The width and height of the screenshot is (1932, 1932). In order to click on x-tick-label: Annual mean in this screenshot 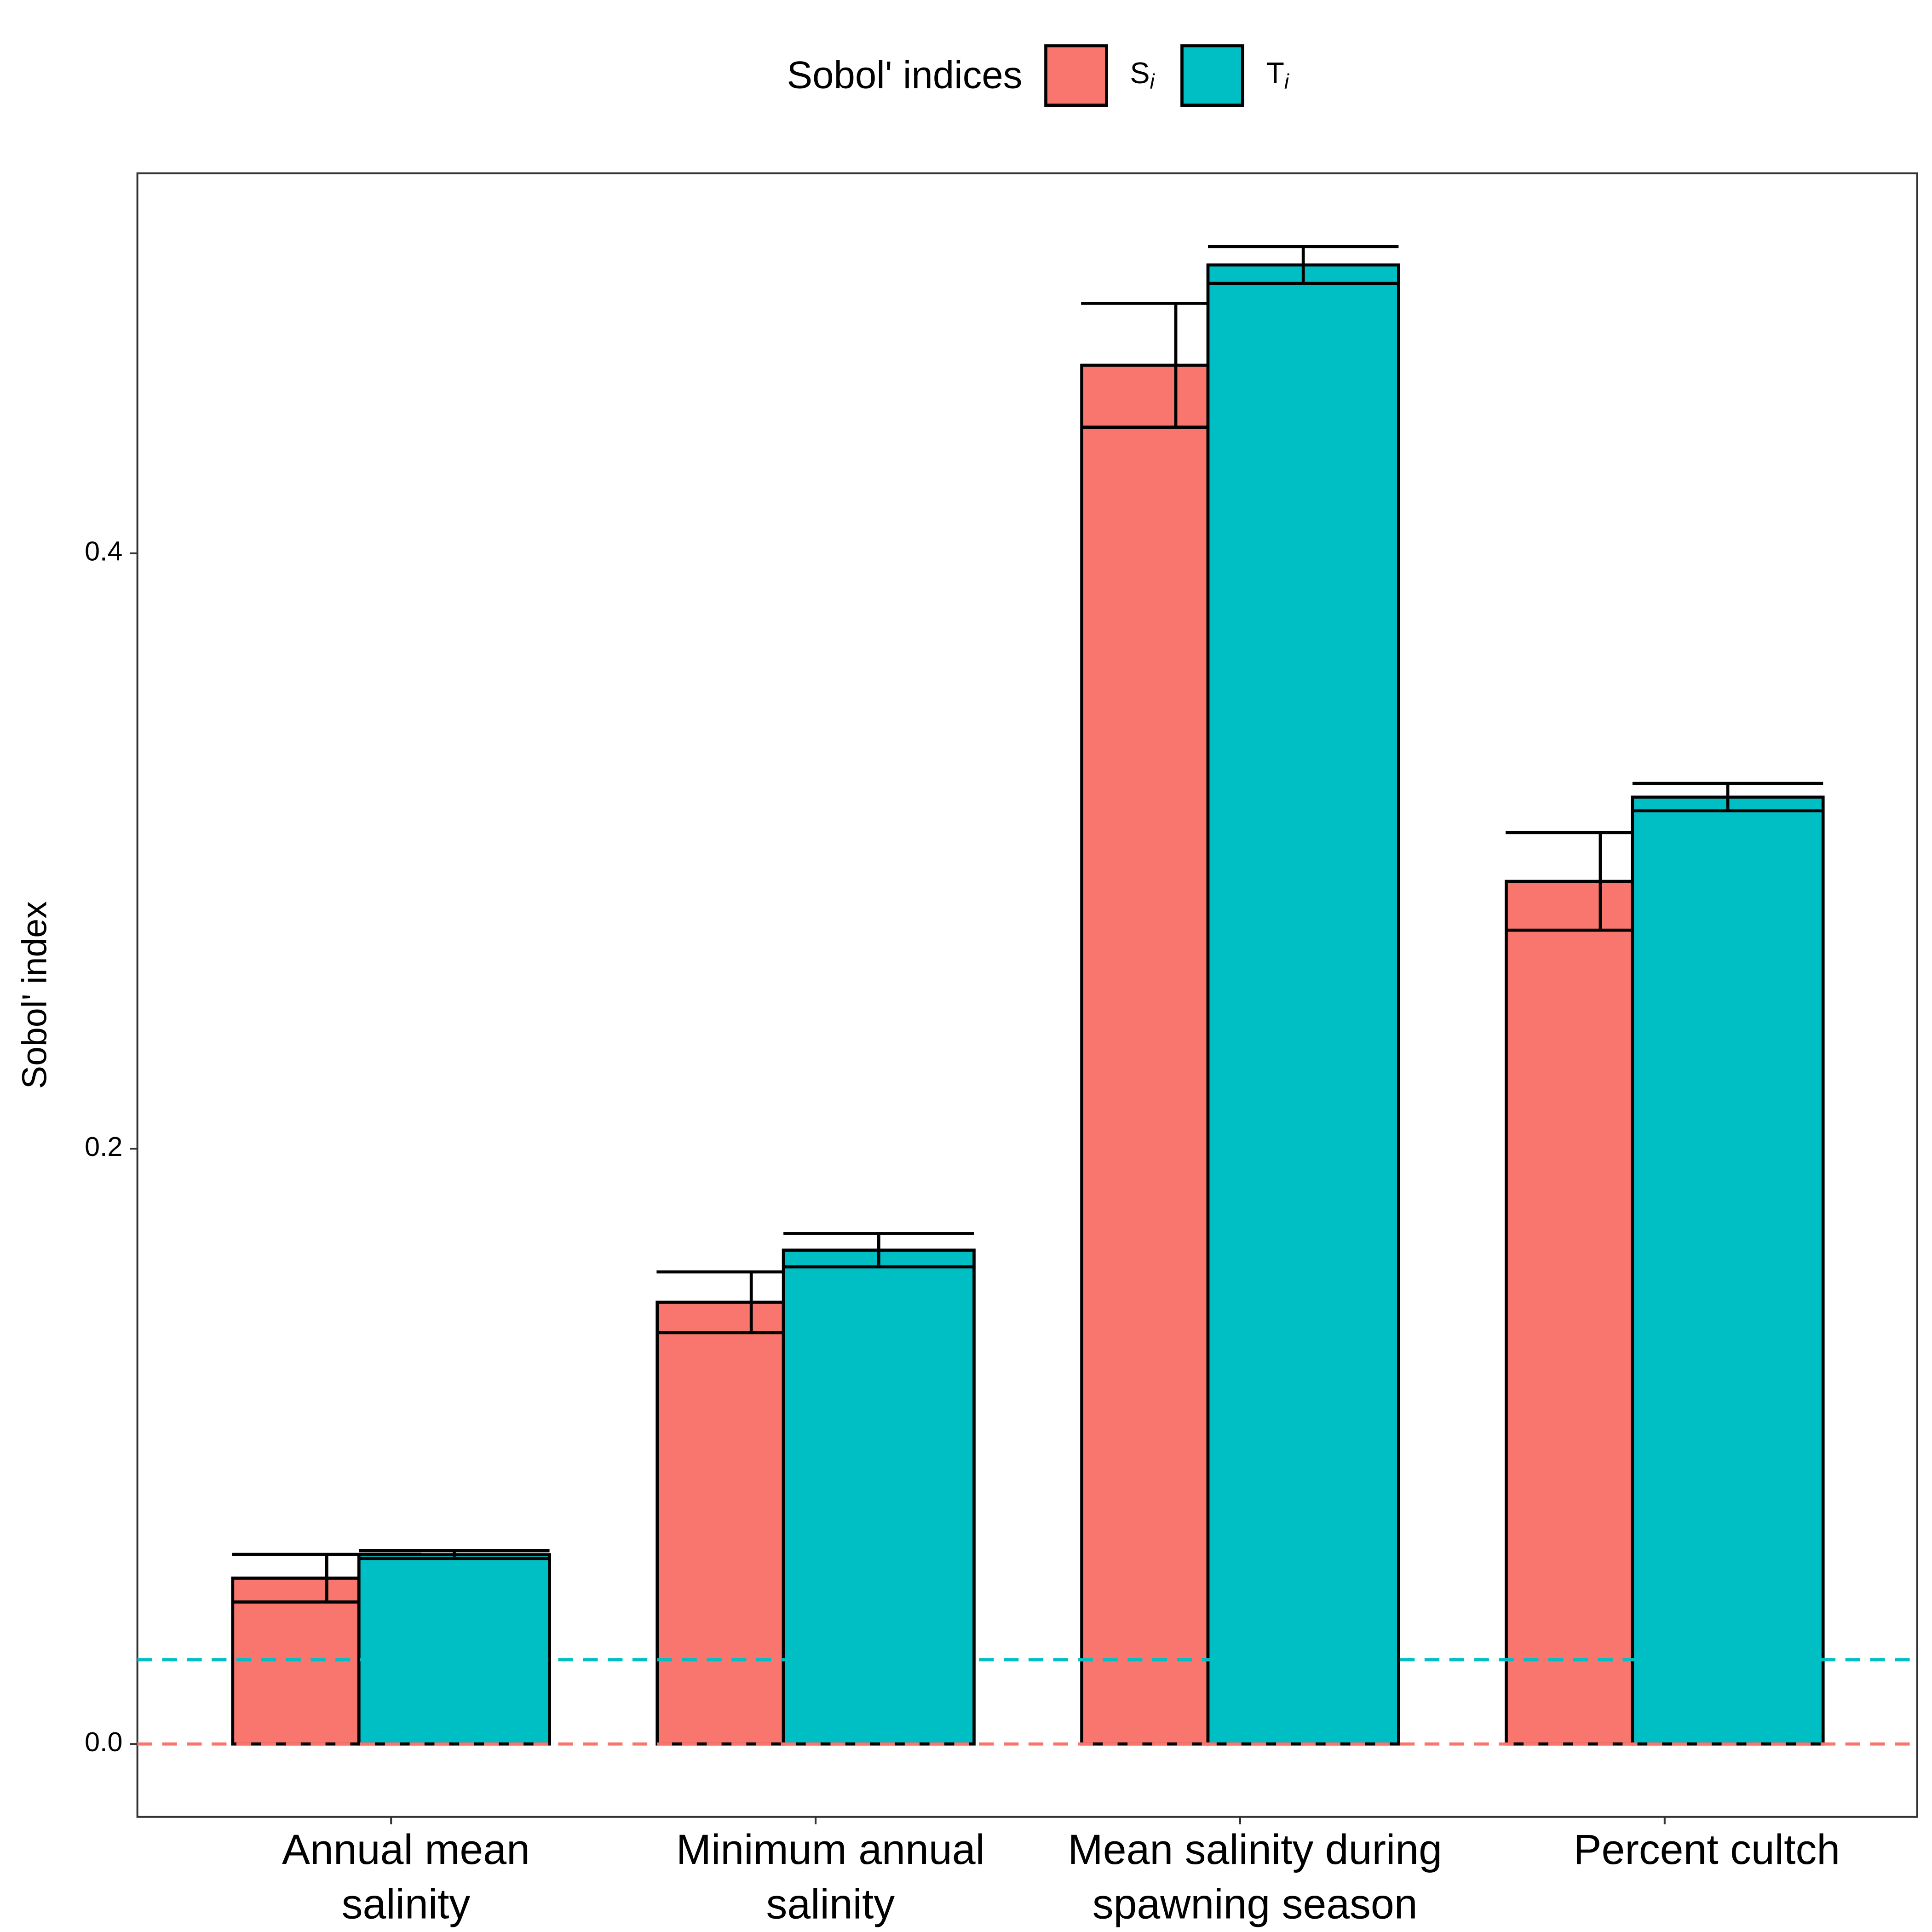, I will do `click(406, 1849)`.